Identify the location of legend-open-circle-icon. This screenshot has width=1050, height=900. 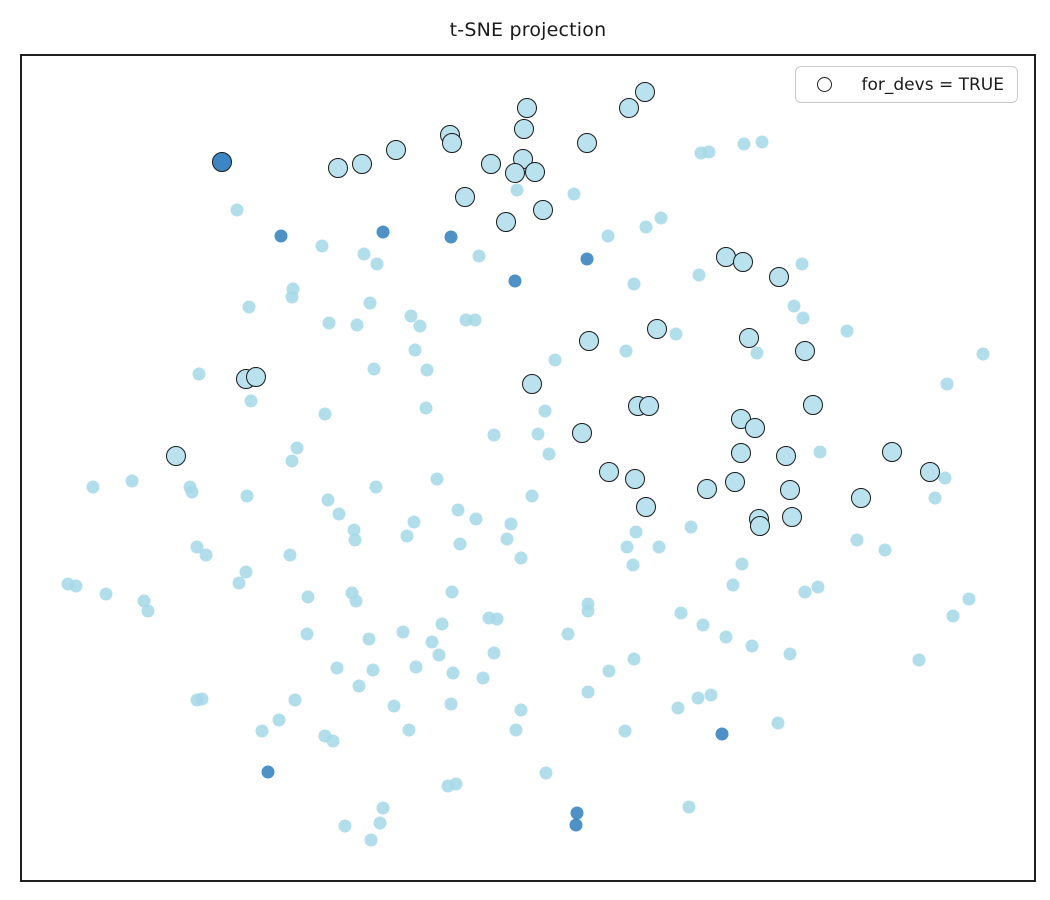
(824, 84).